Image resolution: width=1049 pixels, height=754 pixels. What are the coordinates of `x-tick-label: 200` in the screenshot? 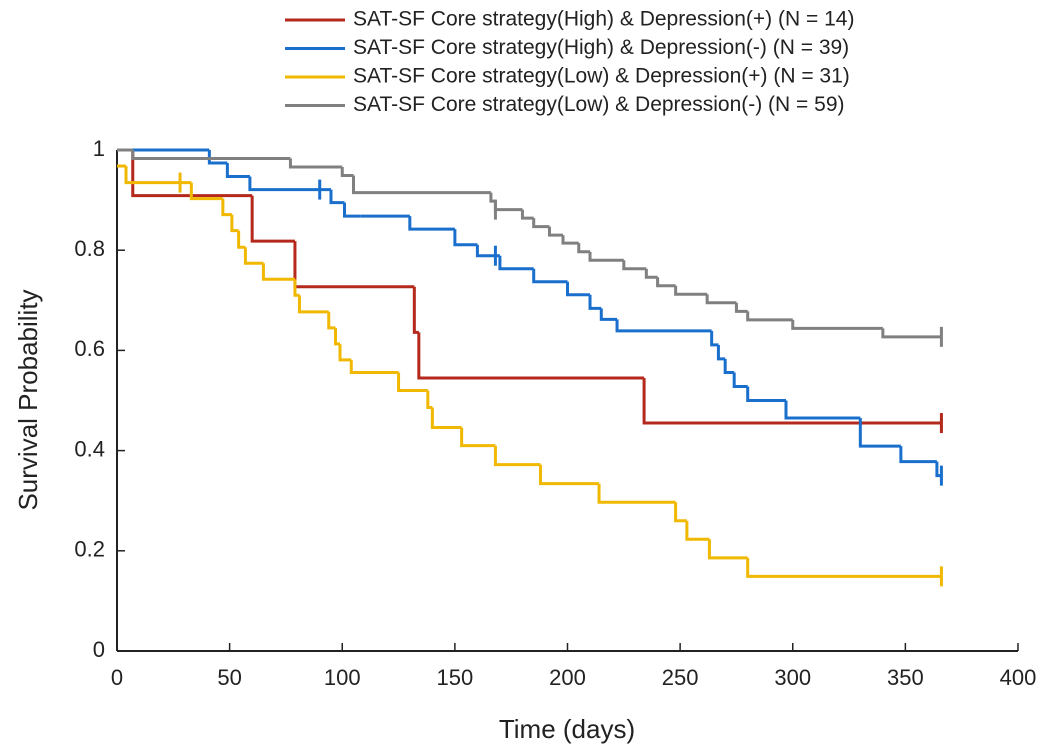 It's located at (567, 677).